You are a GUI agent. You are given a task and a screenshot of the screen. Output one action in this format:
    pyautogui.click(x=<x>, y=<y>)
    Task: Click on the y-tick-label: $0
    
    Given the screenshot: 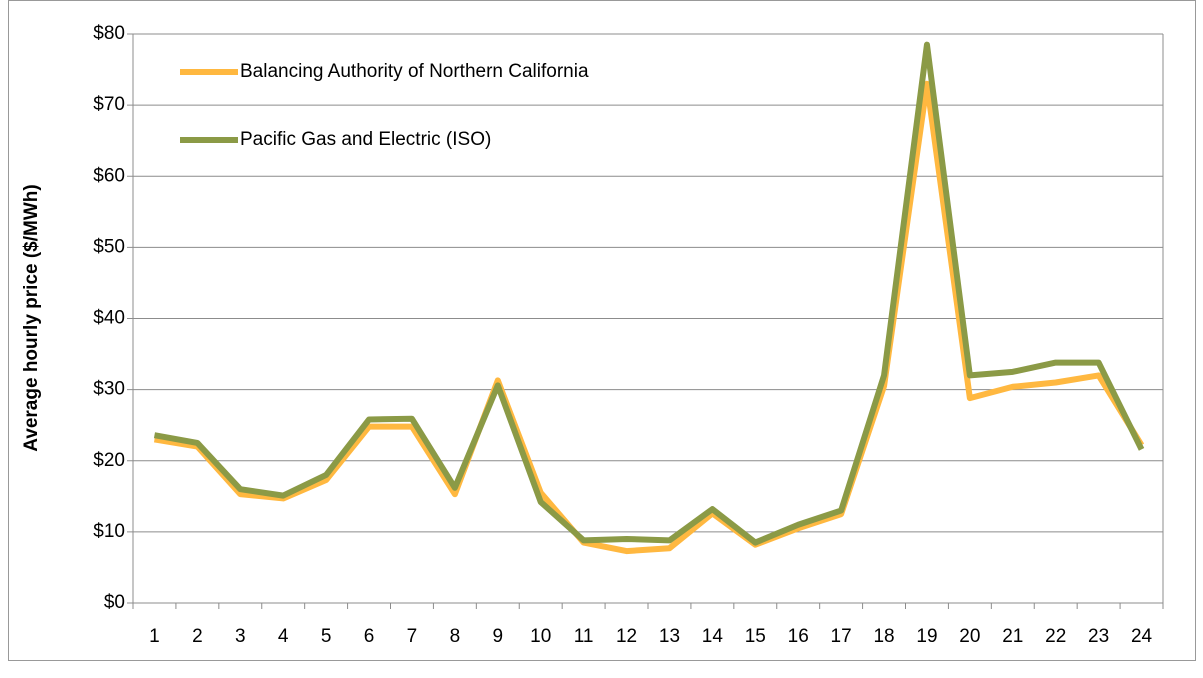 What is the action you would take?
    pyautogui.click(x=114, y=602)
    